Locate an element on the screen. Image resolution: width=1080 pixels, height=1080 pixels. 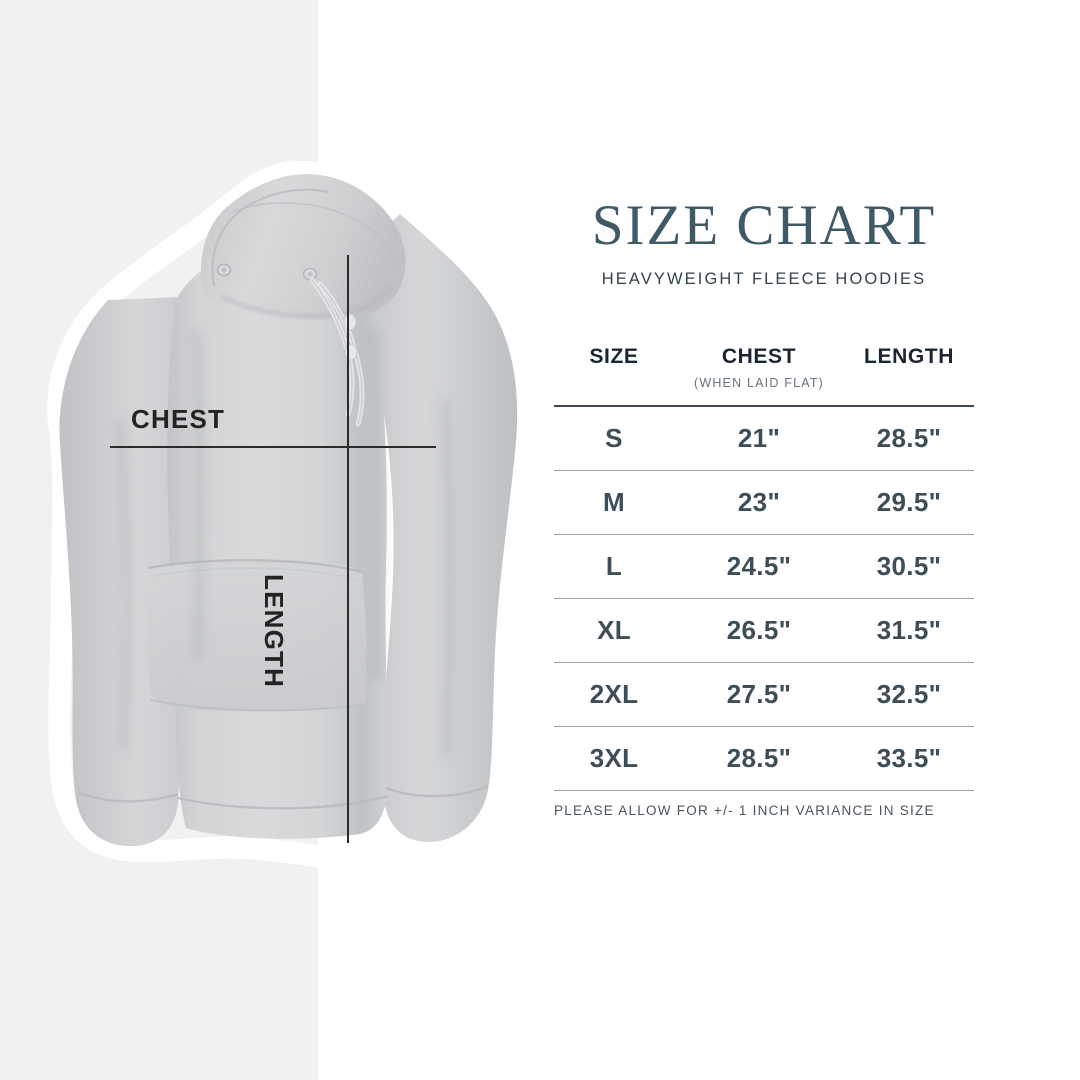
cell-length: 32.5" is located at coordinates (909, 694).